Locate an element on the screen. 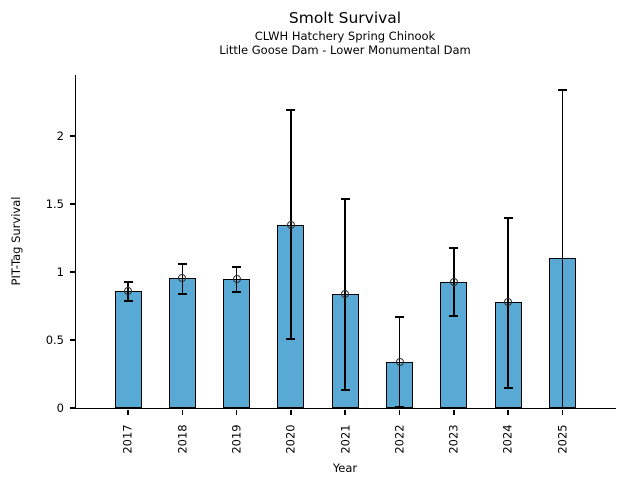 The height and width of the screenshot is (480, 640). point-marker-2017 is located at coordinates (128, 291).